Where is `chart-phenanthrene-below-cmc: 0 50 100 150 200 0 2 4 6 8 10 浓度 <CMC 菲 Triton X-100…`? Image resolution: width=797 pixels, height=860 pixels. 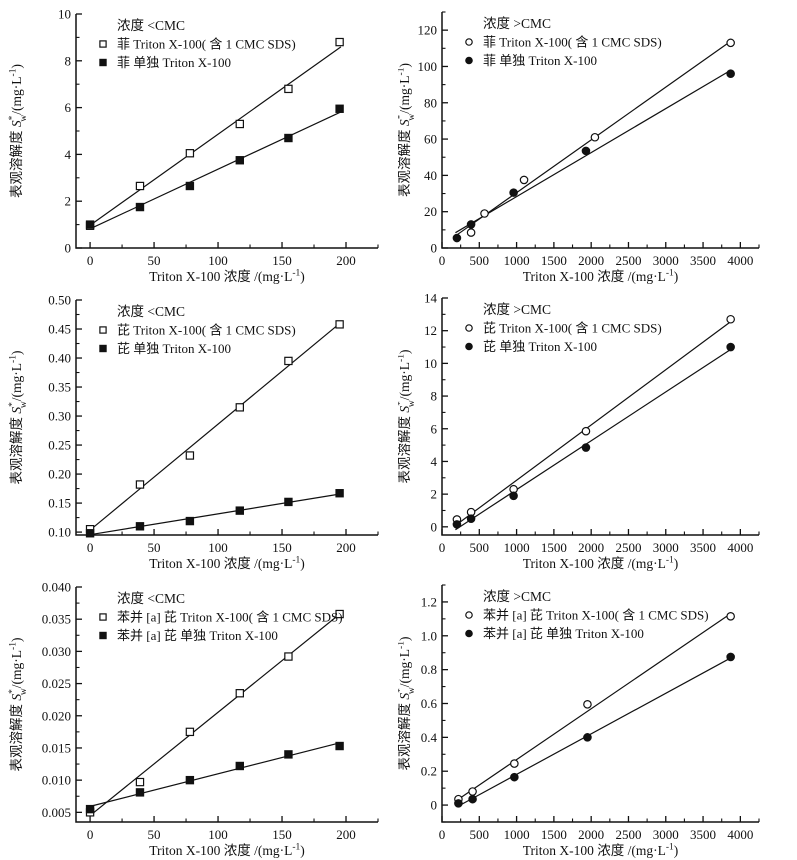 chart-phenanthrene-below-cmc: 0 50 100 150 200 0 2 4 6 8 10 浓度 <CMC 菲 Triton X-100… is located at coordinates (193, 145).